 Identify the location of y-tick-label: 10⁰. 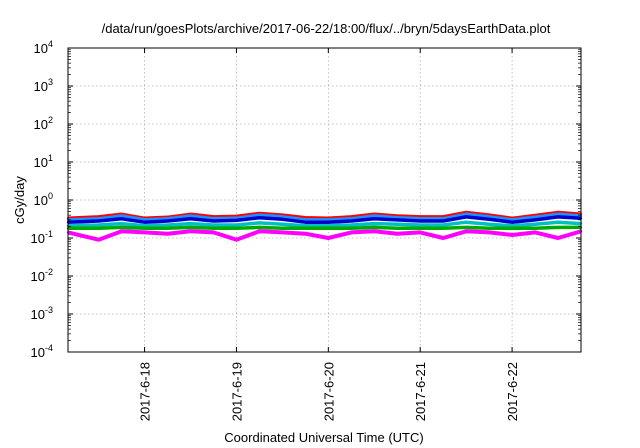
(43, 199).